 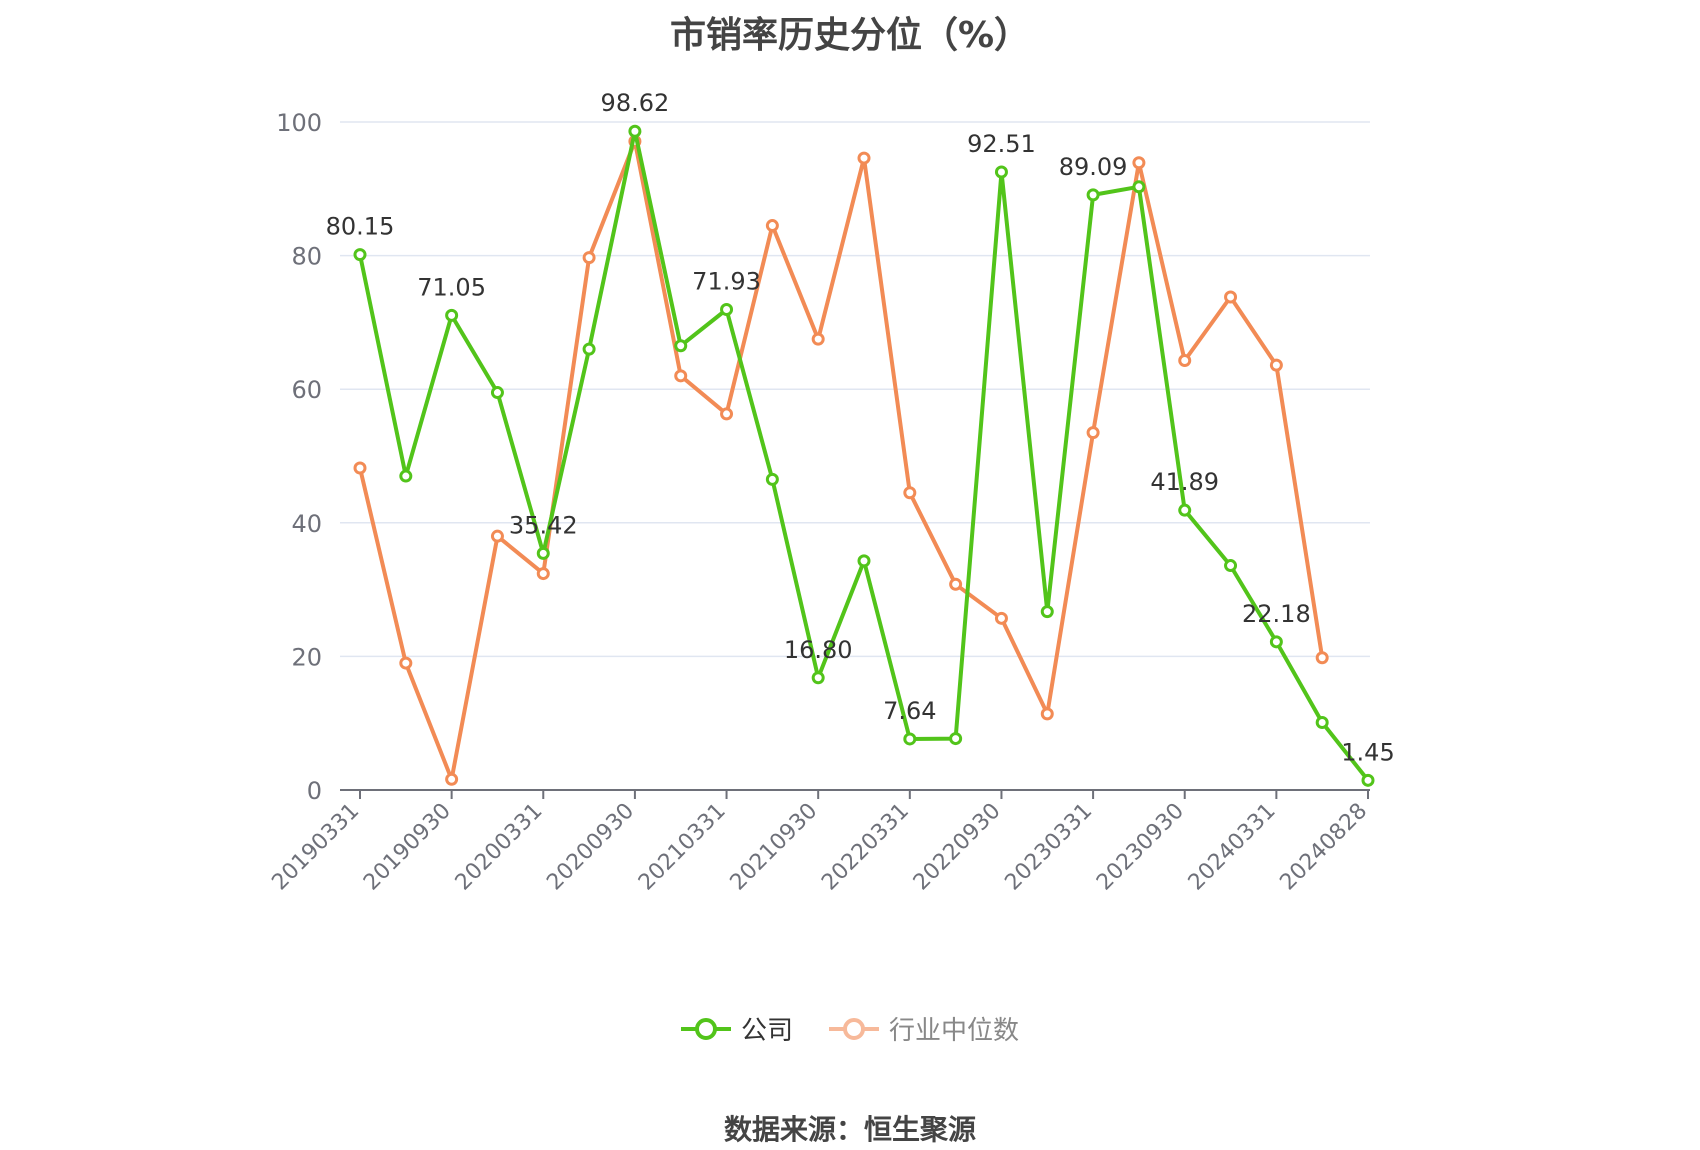 What do you see at coordinates (682, 847) in the screenshot?
I see `x-tick-label: 20210331` at bounding box center [682, 847].